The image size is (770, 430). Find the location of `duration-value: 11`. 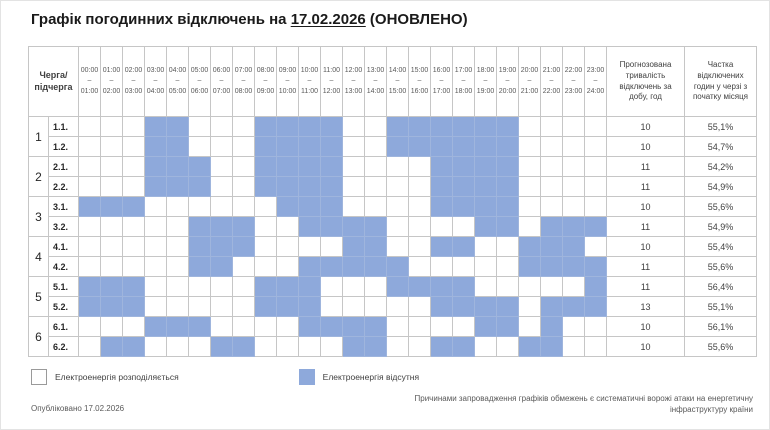

duration-value: 11 is located at coordinates (645, 266).